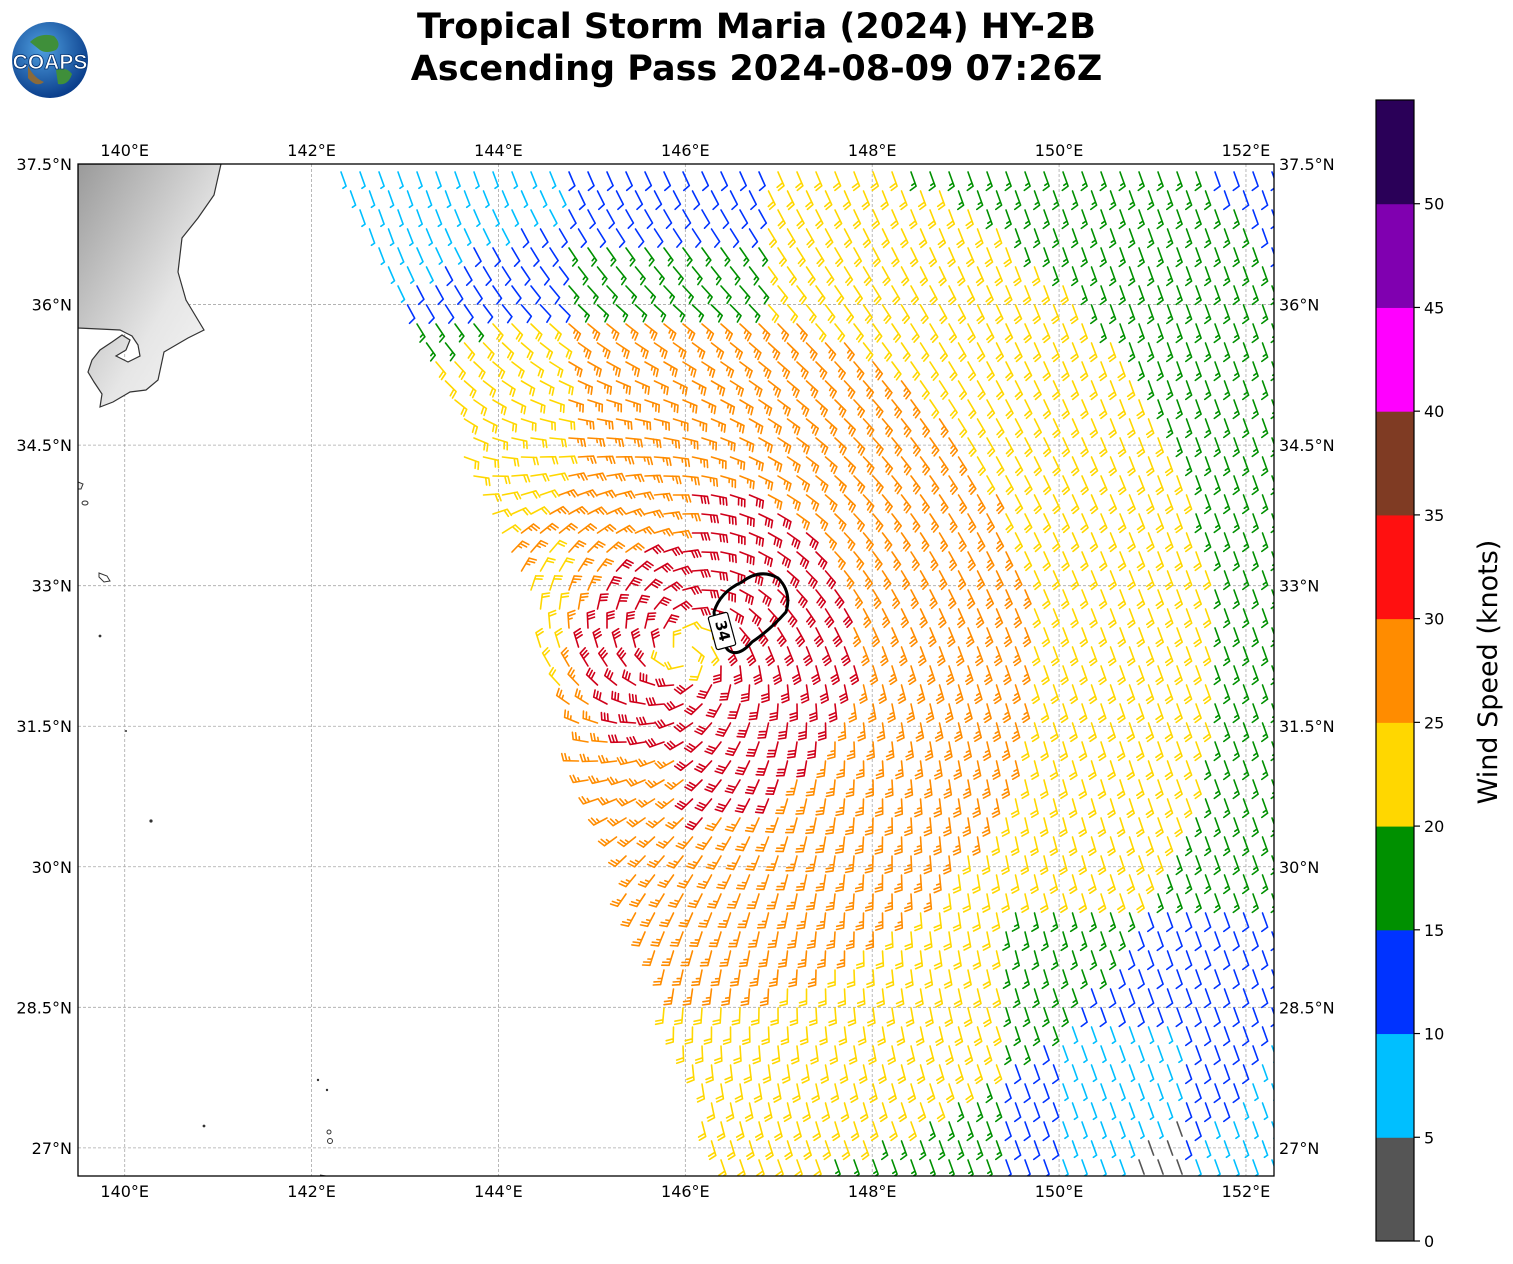 The image size is (1513, 1264). What do you see at coordinates (1395, 463) in the screenshot?
I see `colorbar-segment` at bounding box center [1395, 463].